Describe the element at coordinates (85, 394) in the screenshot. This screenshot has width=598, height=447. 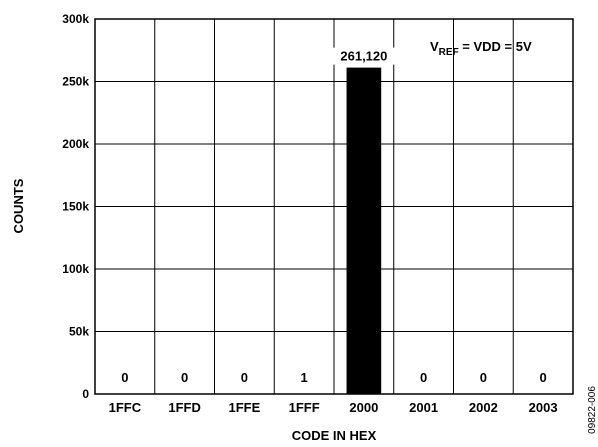
I see `y-tick-label: 0` at that location.